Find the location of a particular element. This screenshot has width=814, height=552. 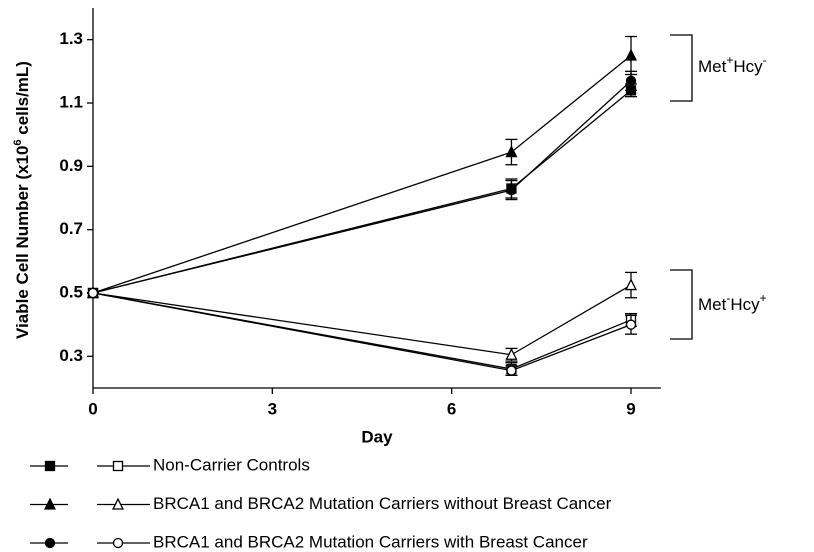

y-axis-label: Viable Cell Number (x106 cells/mL) is located at coordinates (22, 200).